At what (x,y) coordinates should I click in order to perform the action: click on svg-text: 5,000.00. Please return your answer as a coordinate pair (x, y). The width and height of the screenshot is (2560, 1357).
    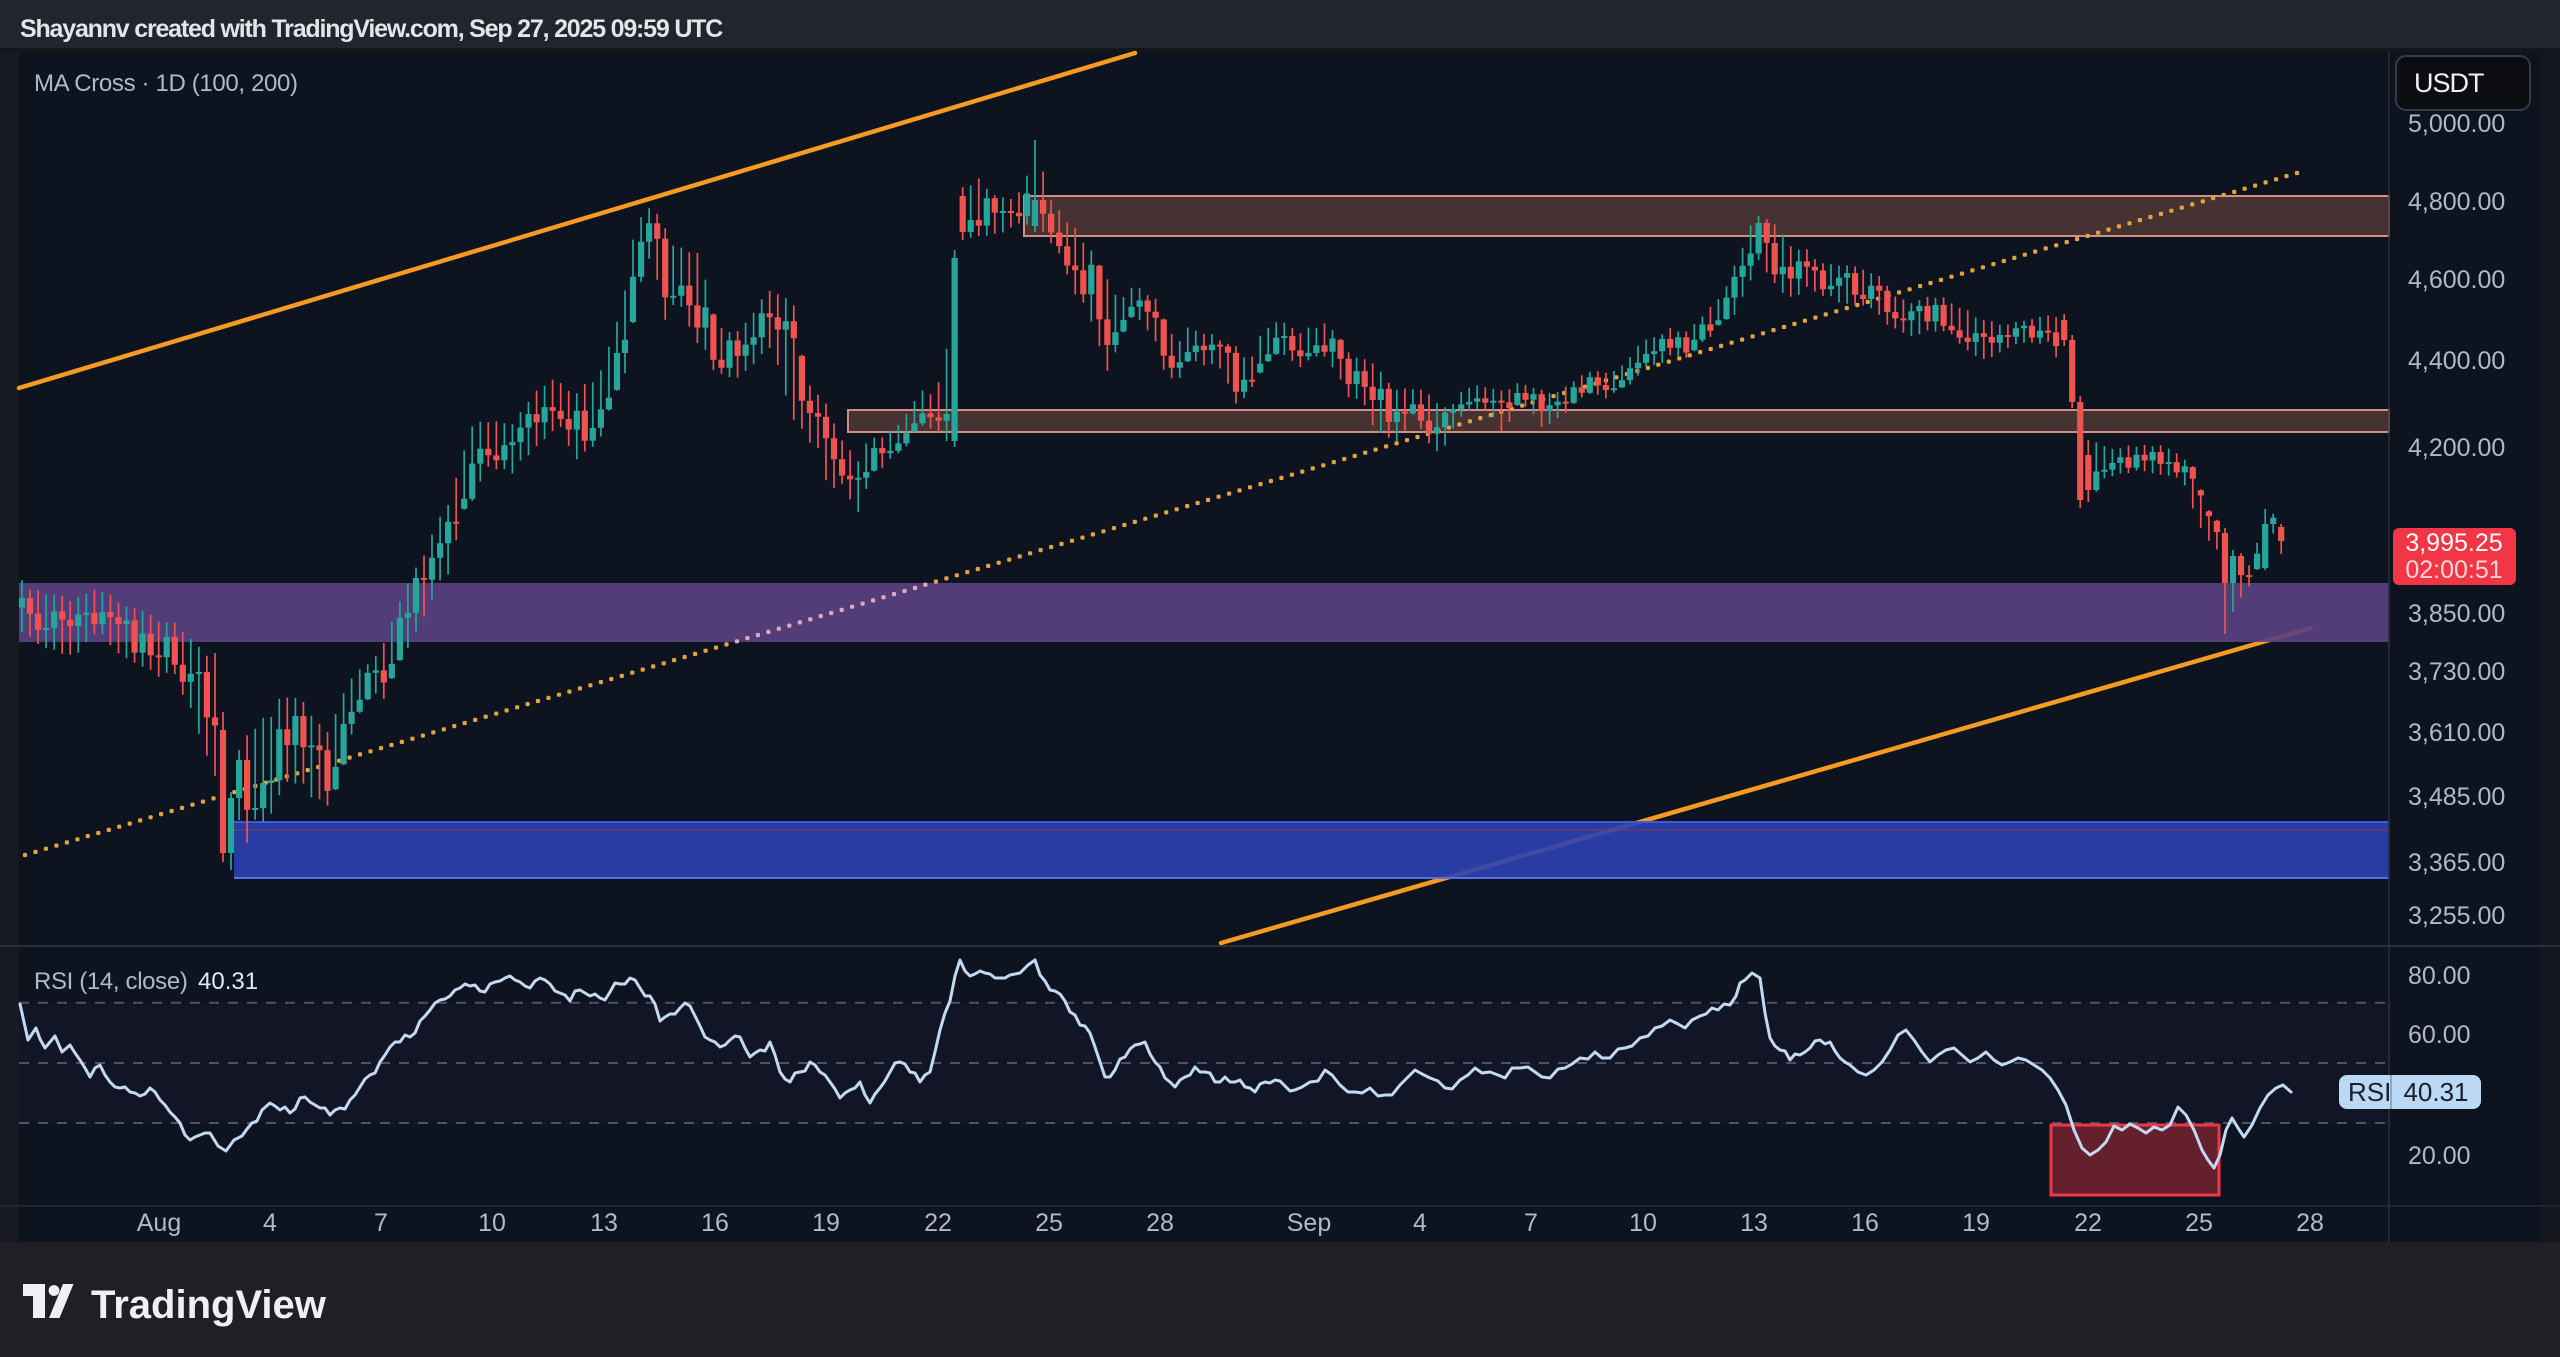
    Looking at the image, I should click on (2456, 124).